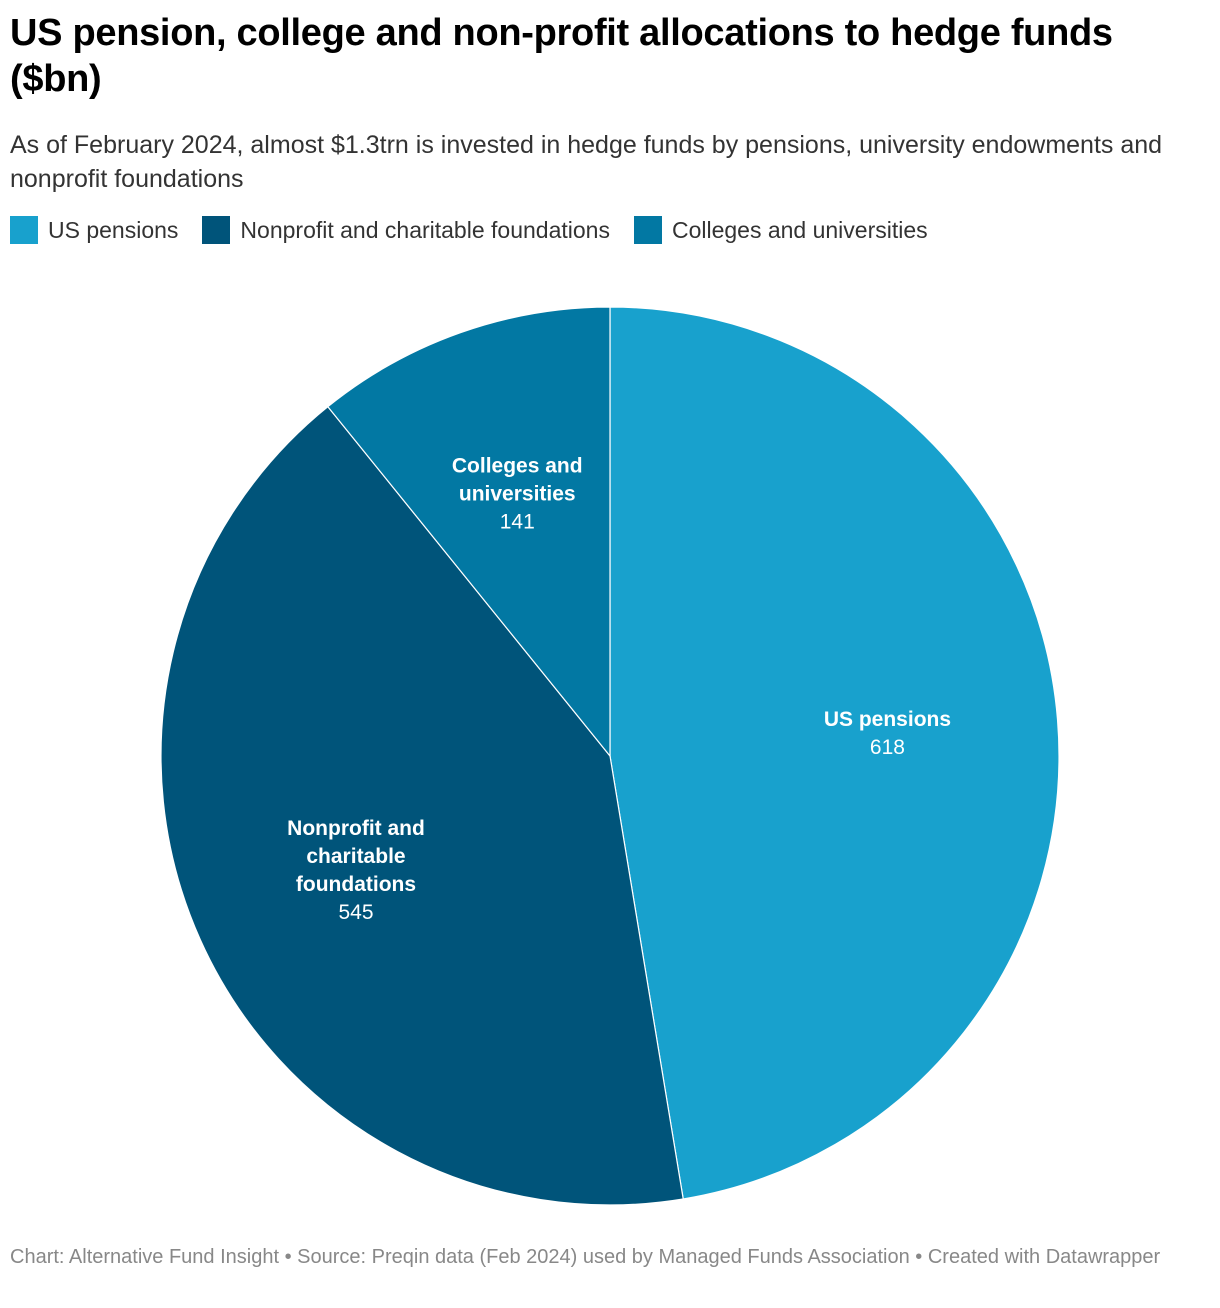 The image size is (1220, 1308). What do you see at coordinates (113, 229) in the screenshot?
I see `legend-label: US pensions` at bounding box center [113, 229].